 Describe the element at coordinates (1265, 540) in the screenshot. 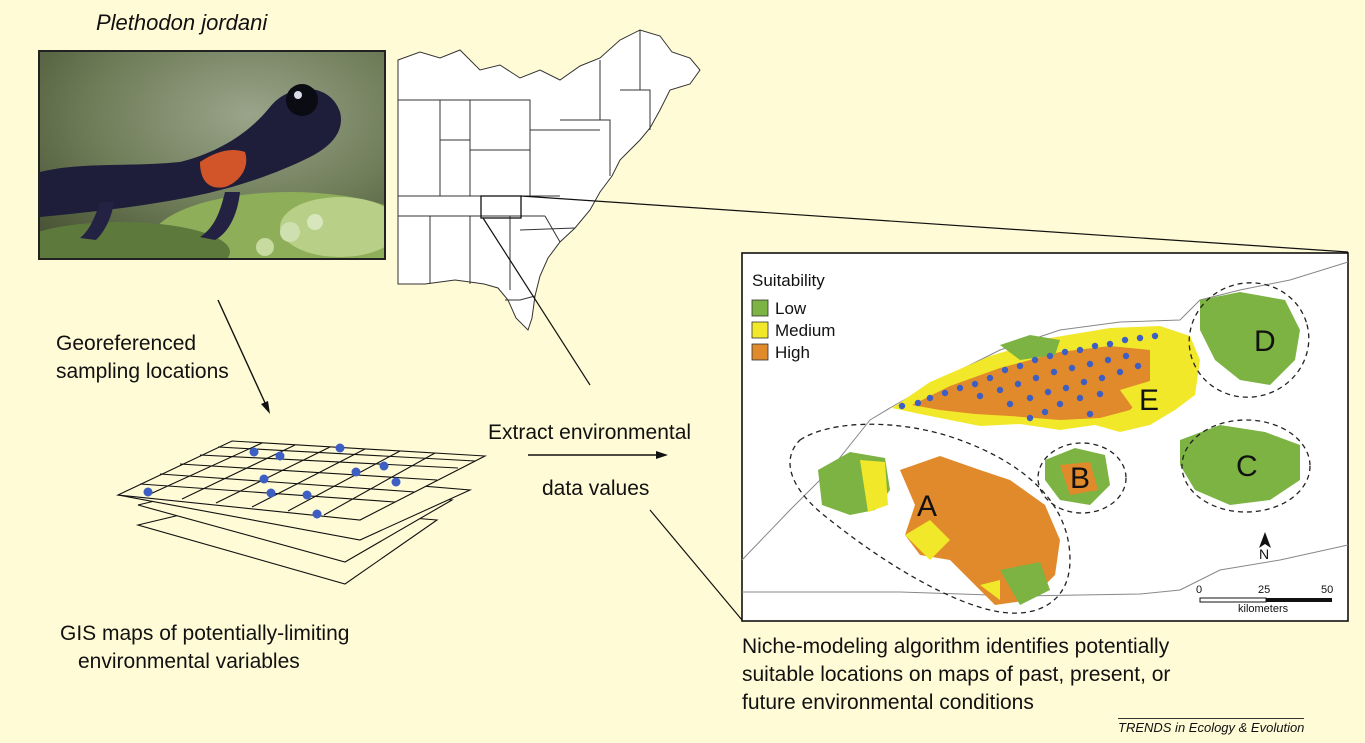

I see `north-arrow` at that location.